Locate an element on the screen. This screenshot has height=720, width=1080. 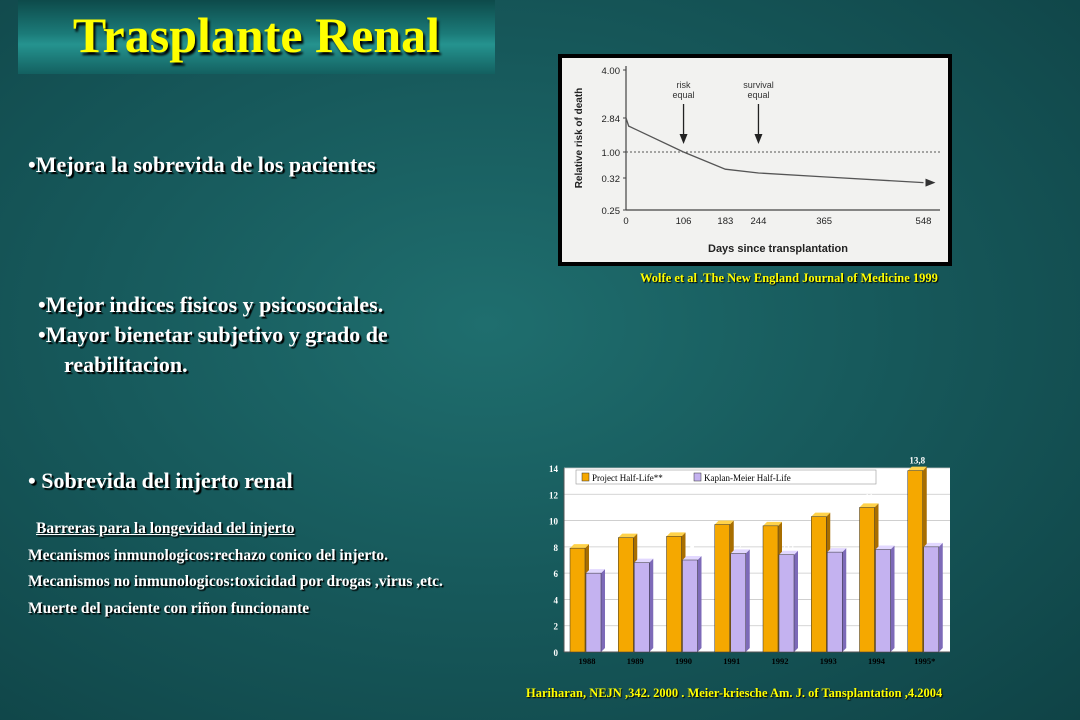
x-tick-label: 1993 is located at coordinates (828, 661).